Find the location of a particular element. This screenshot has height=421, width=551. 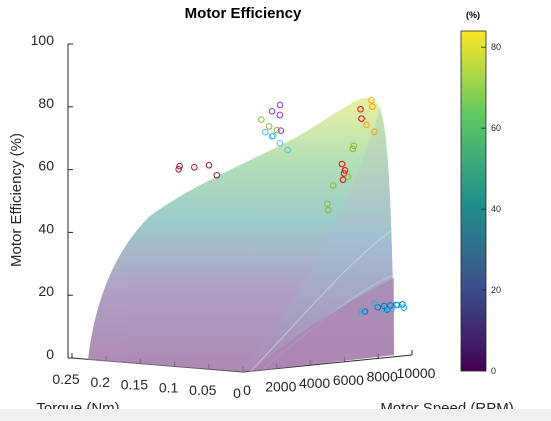

speed-tick-label: 8000 is located at coordinates (382, 376).